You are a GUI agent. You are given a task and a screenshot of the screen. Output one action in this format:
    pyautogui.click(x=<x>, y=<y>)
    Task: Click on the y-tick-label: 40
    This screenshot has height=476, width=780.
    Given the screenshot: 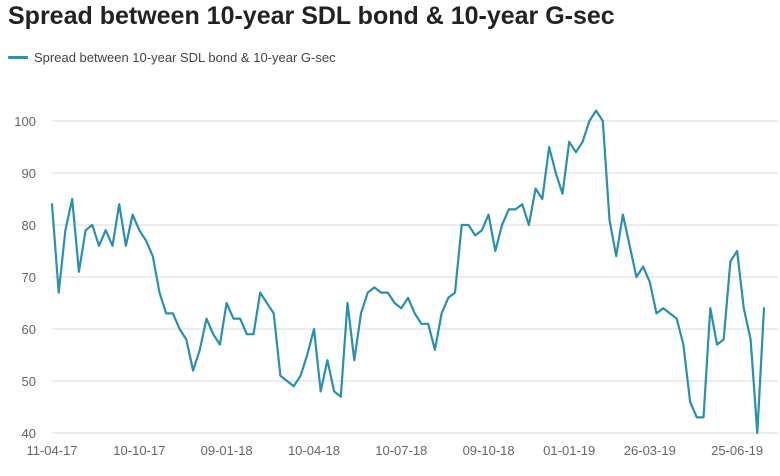 What is the action you would take?
    pyautogui.click(x=29, y=433)
    